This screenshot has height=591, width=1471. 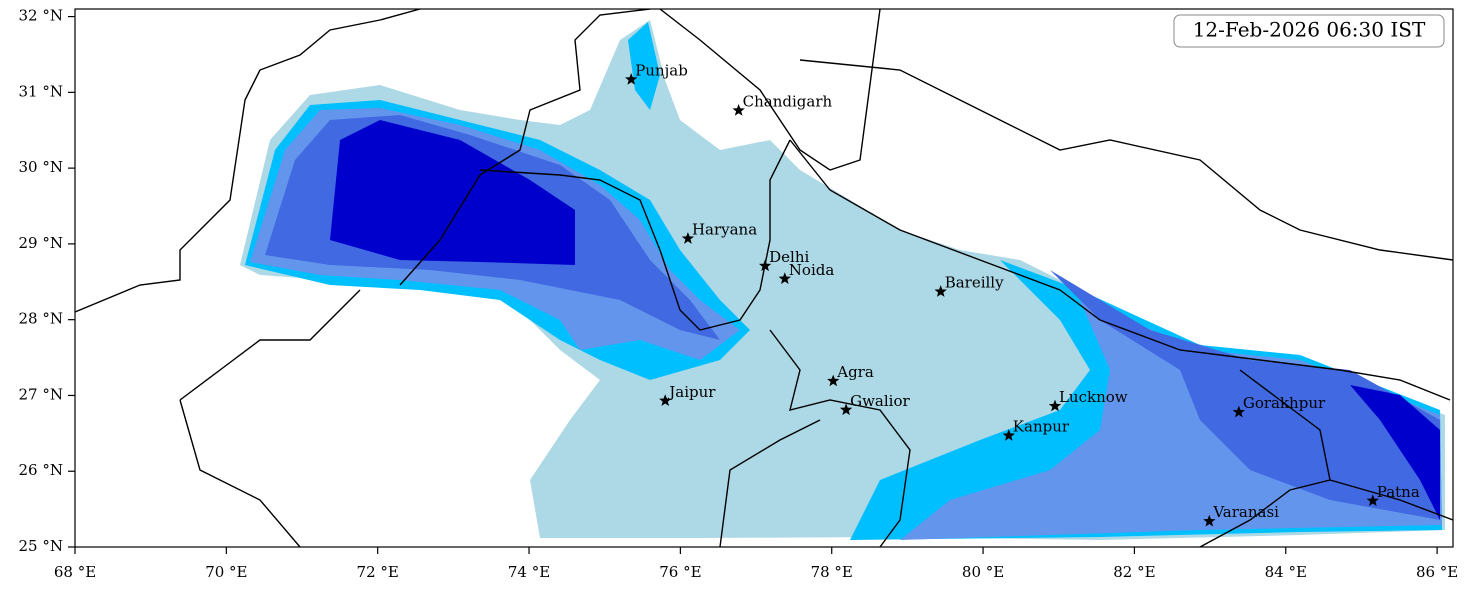 What do you see at coordinates (1286, 572) in the screenshot?
I see `x-tick-label: 84 °E` at bounding box center [1286, 572].